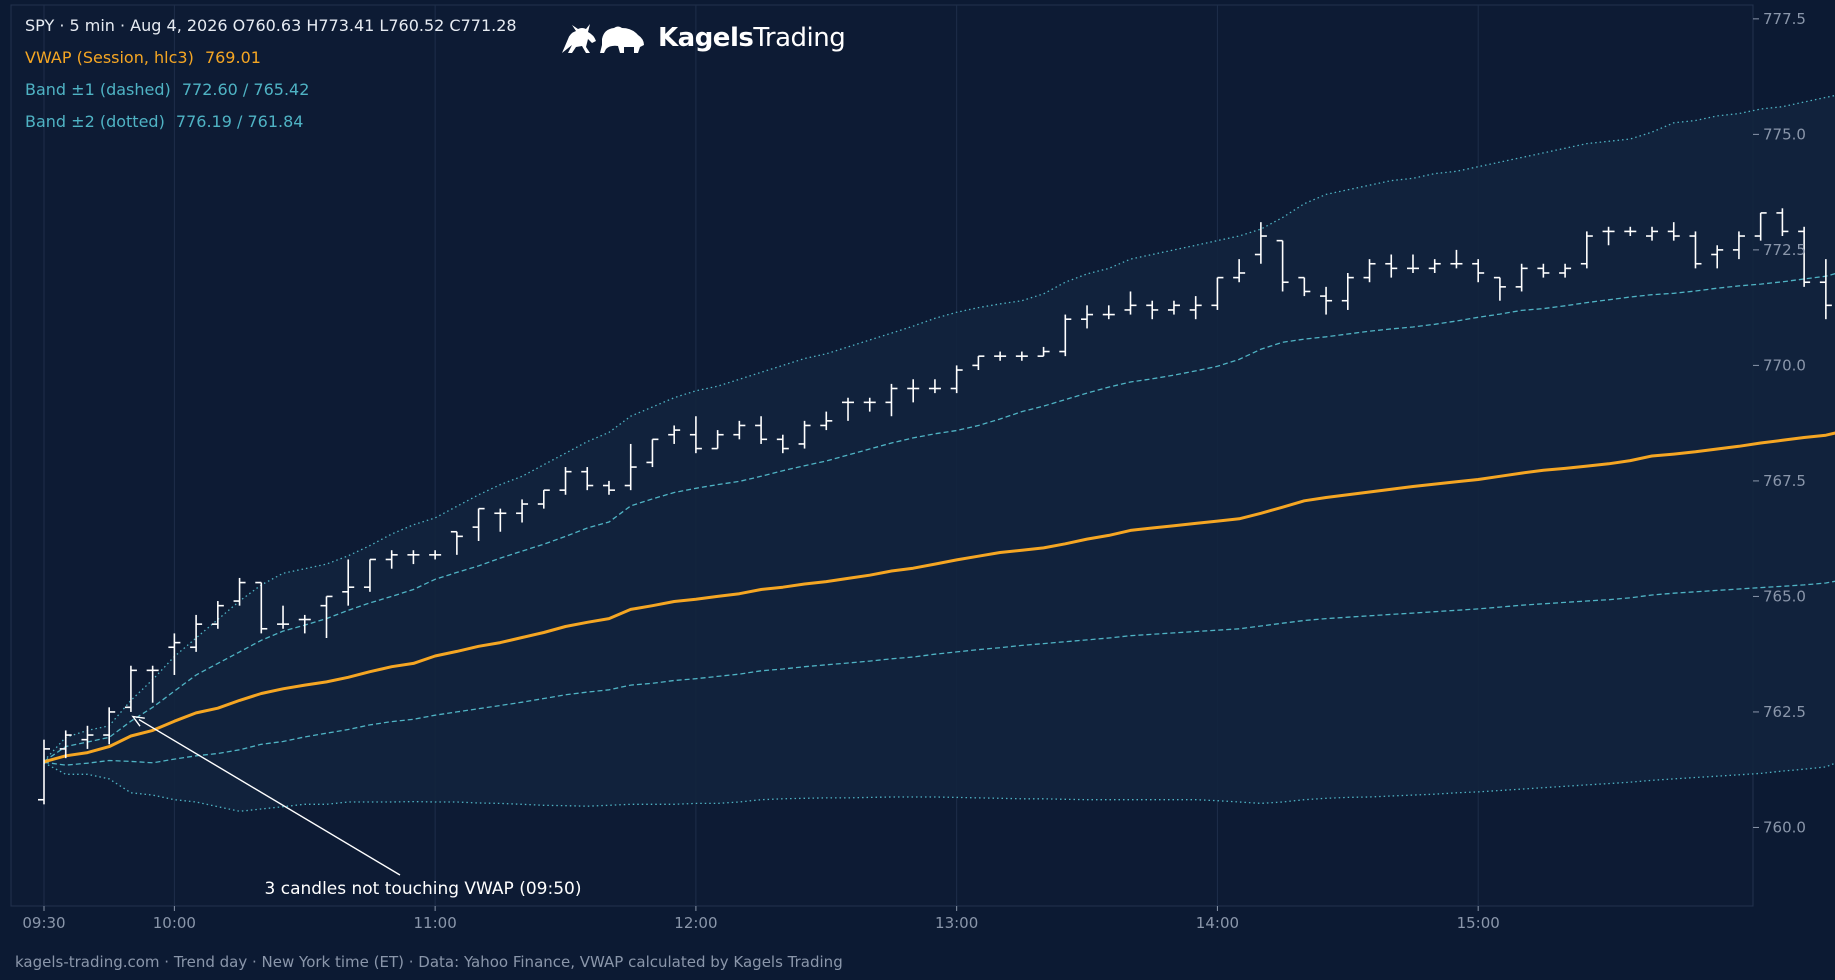 The image size is (1835, 980). What do you see at coordinates (1784, 712) in the screenshot?
I see `y-tick-label-1: 762.5` at bounding box center [1784, 712].